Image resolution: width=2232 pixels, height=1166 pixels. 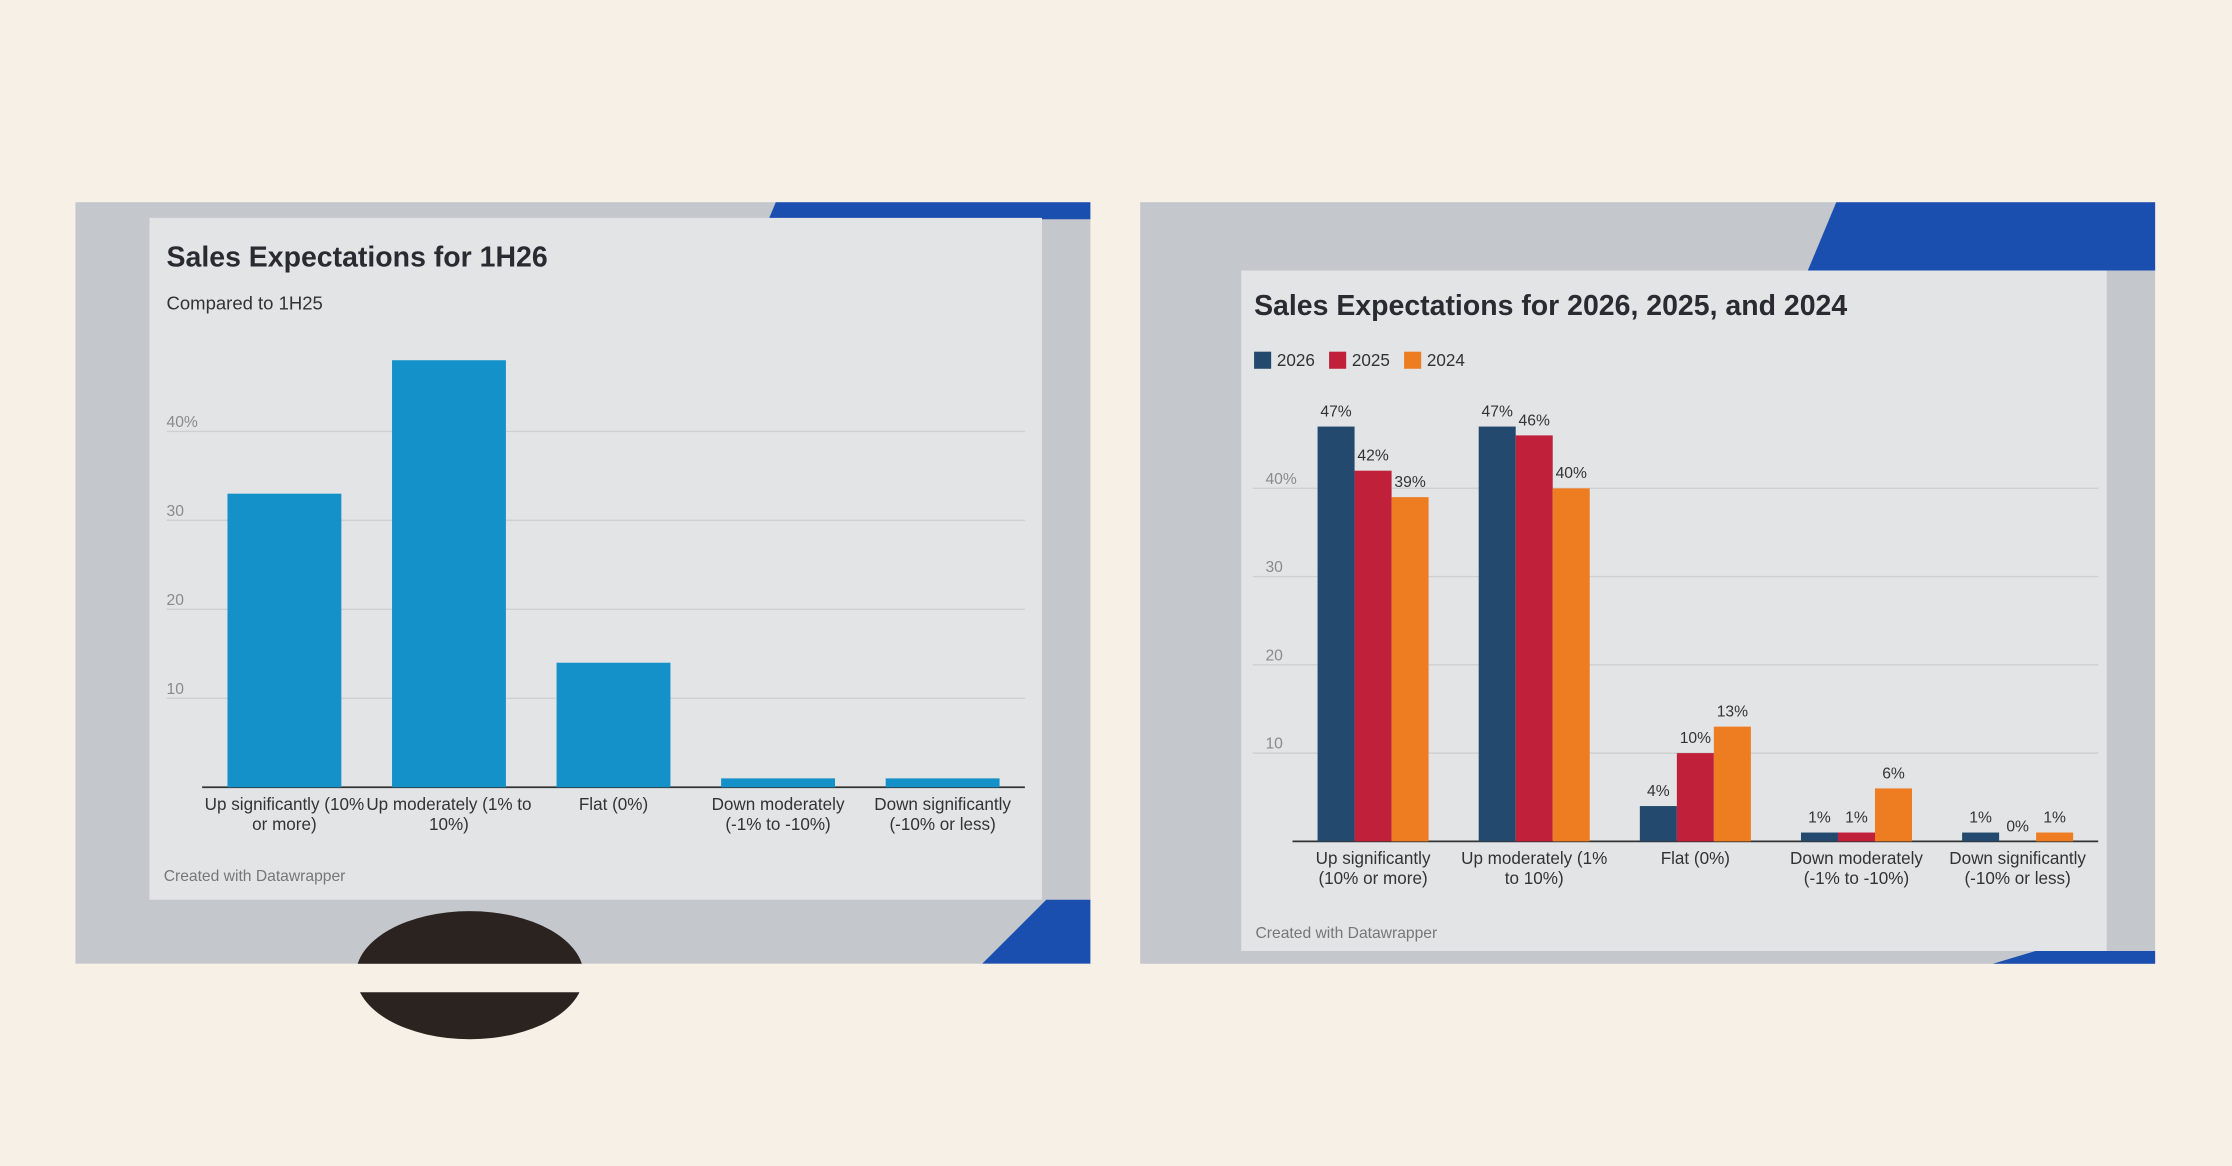 What do you see at coordinates (245, 303) in the screenshot?
I see `chart-subtitle: Compared to 1H25` at bounding box center [245, 303].